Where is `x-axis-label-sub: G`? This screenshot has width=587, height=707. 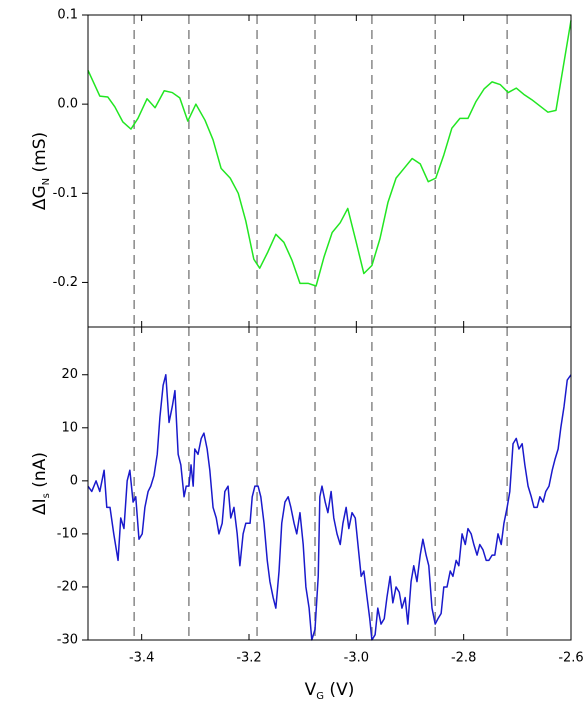
x-axis-label-sub: G is located at coordinates (320, 696).